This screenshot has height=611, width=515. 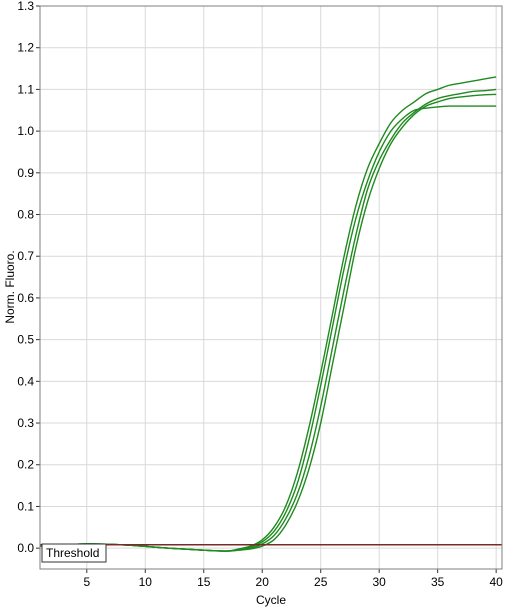 I want to click on y-tick-label: 0.5, so click(x=25, y=340).